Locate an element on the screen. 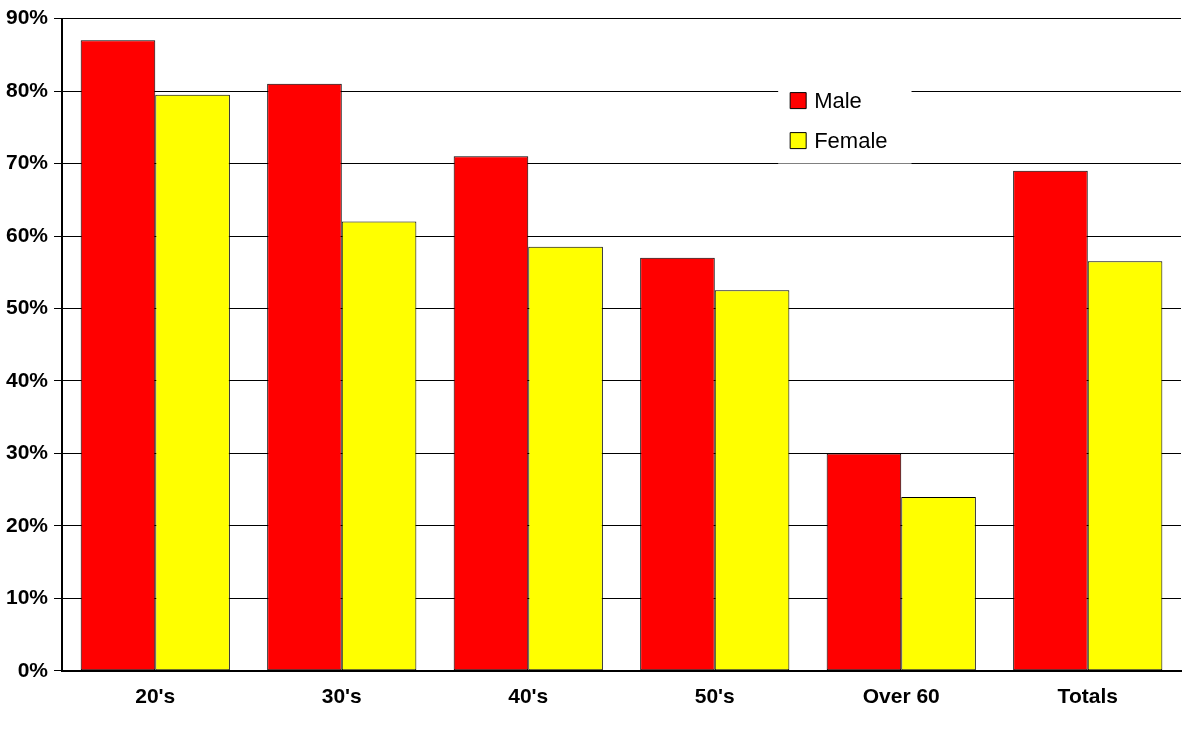  y-tick-label: 40% is located at coordinates (27, 379).